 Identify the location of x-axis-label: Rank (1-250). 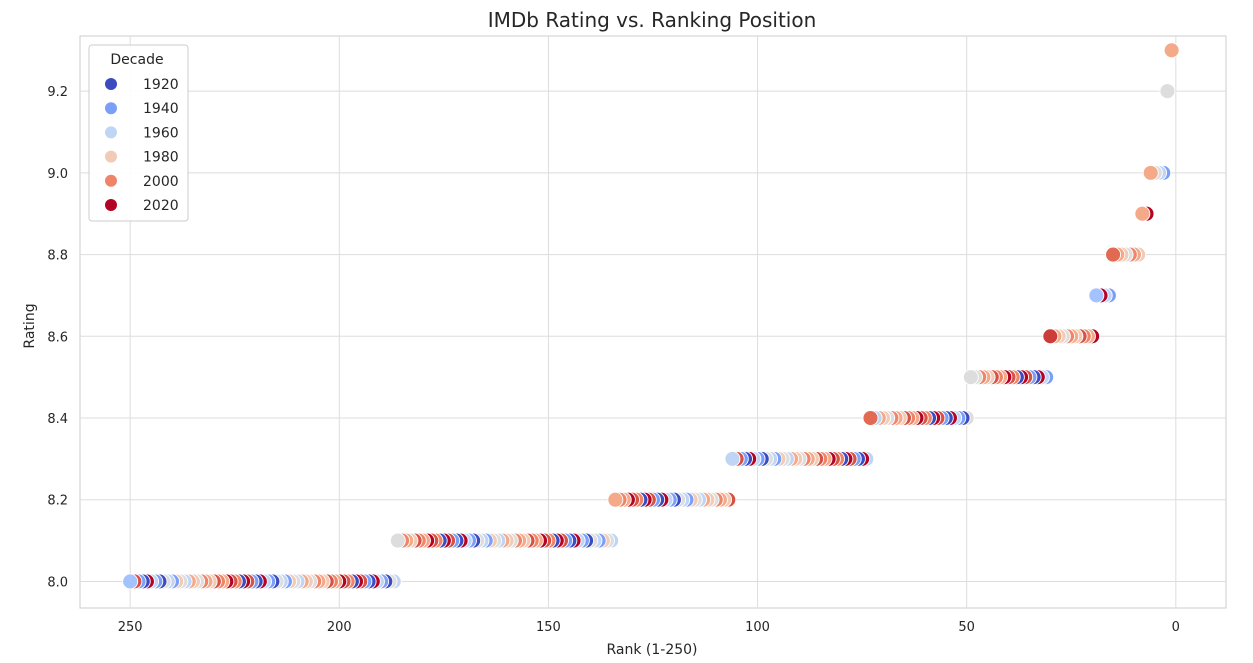
(651, 650).